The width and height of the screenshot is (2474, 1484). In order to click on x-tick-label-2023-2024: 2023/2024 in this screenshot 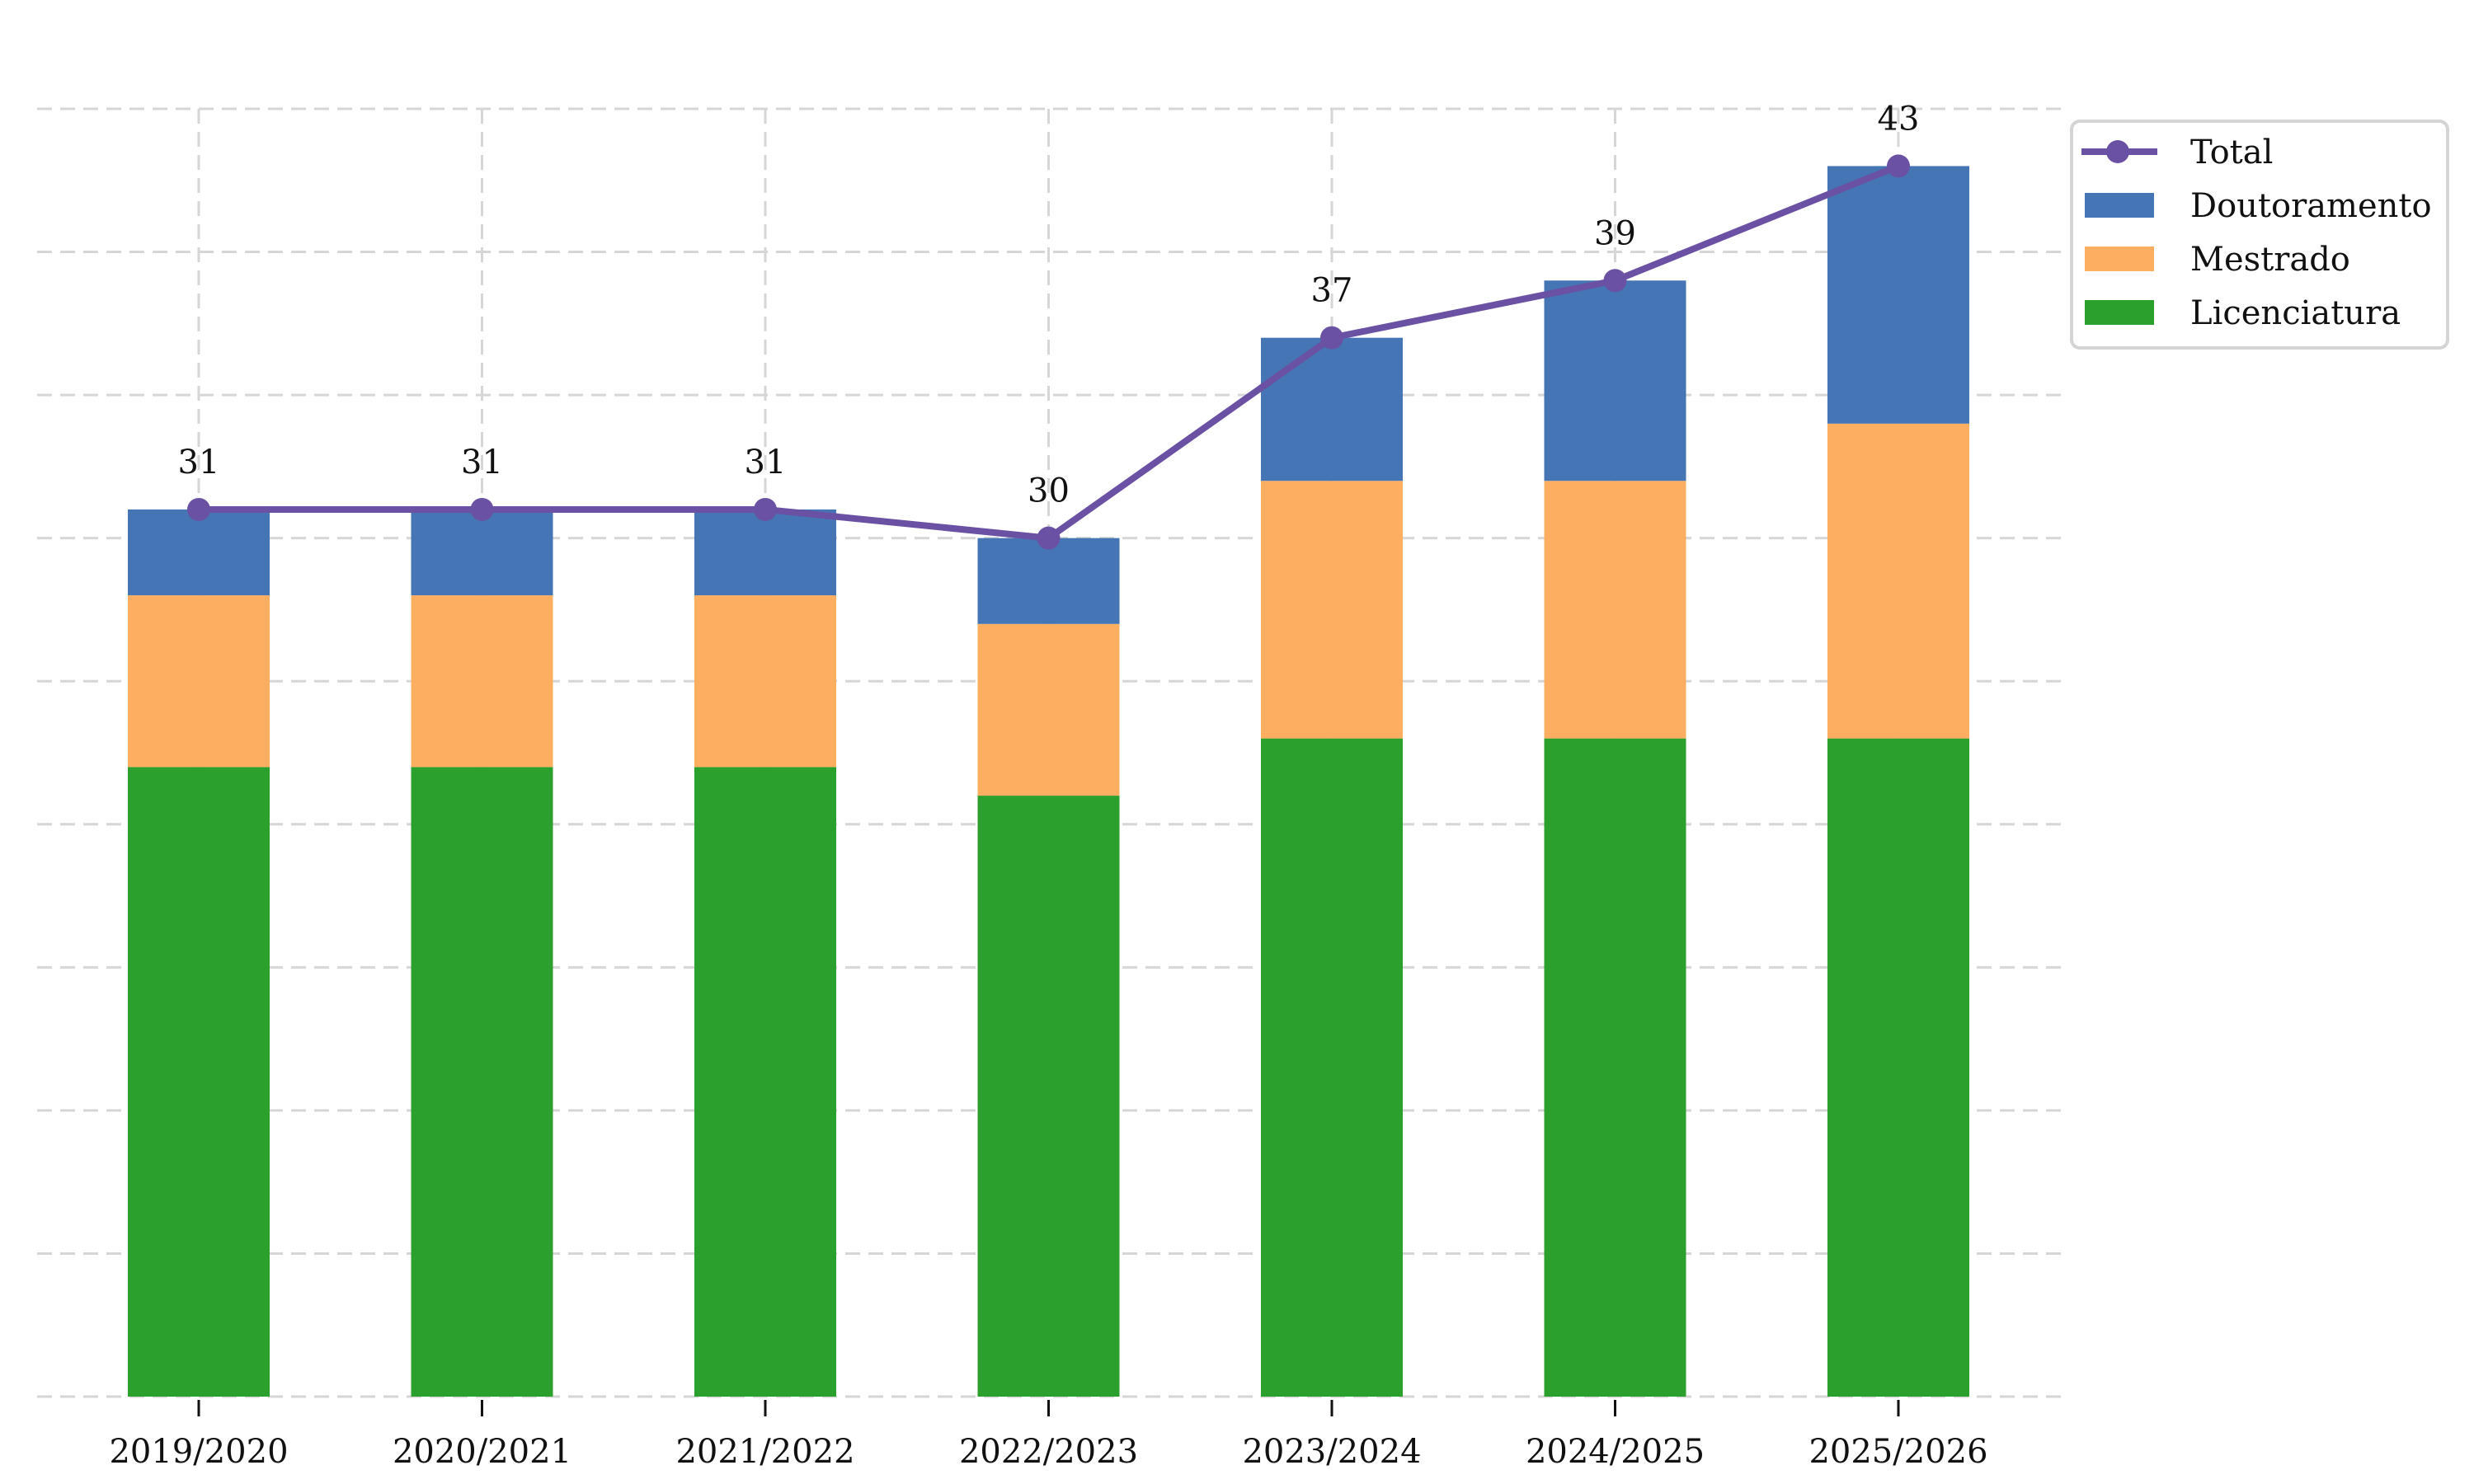, I will do `click(1331, 1452)`.